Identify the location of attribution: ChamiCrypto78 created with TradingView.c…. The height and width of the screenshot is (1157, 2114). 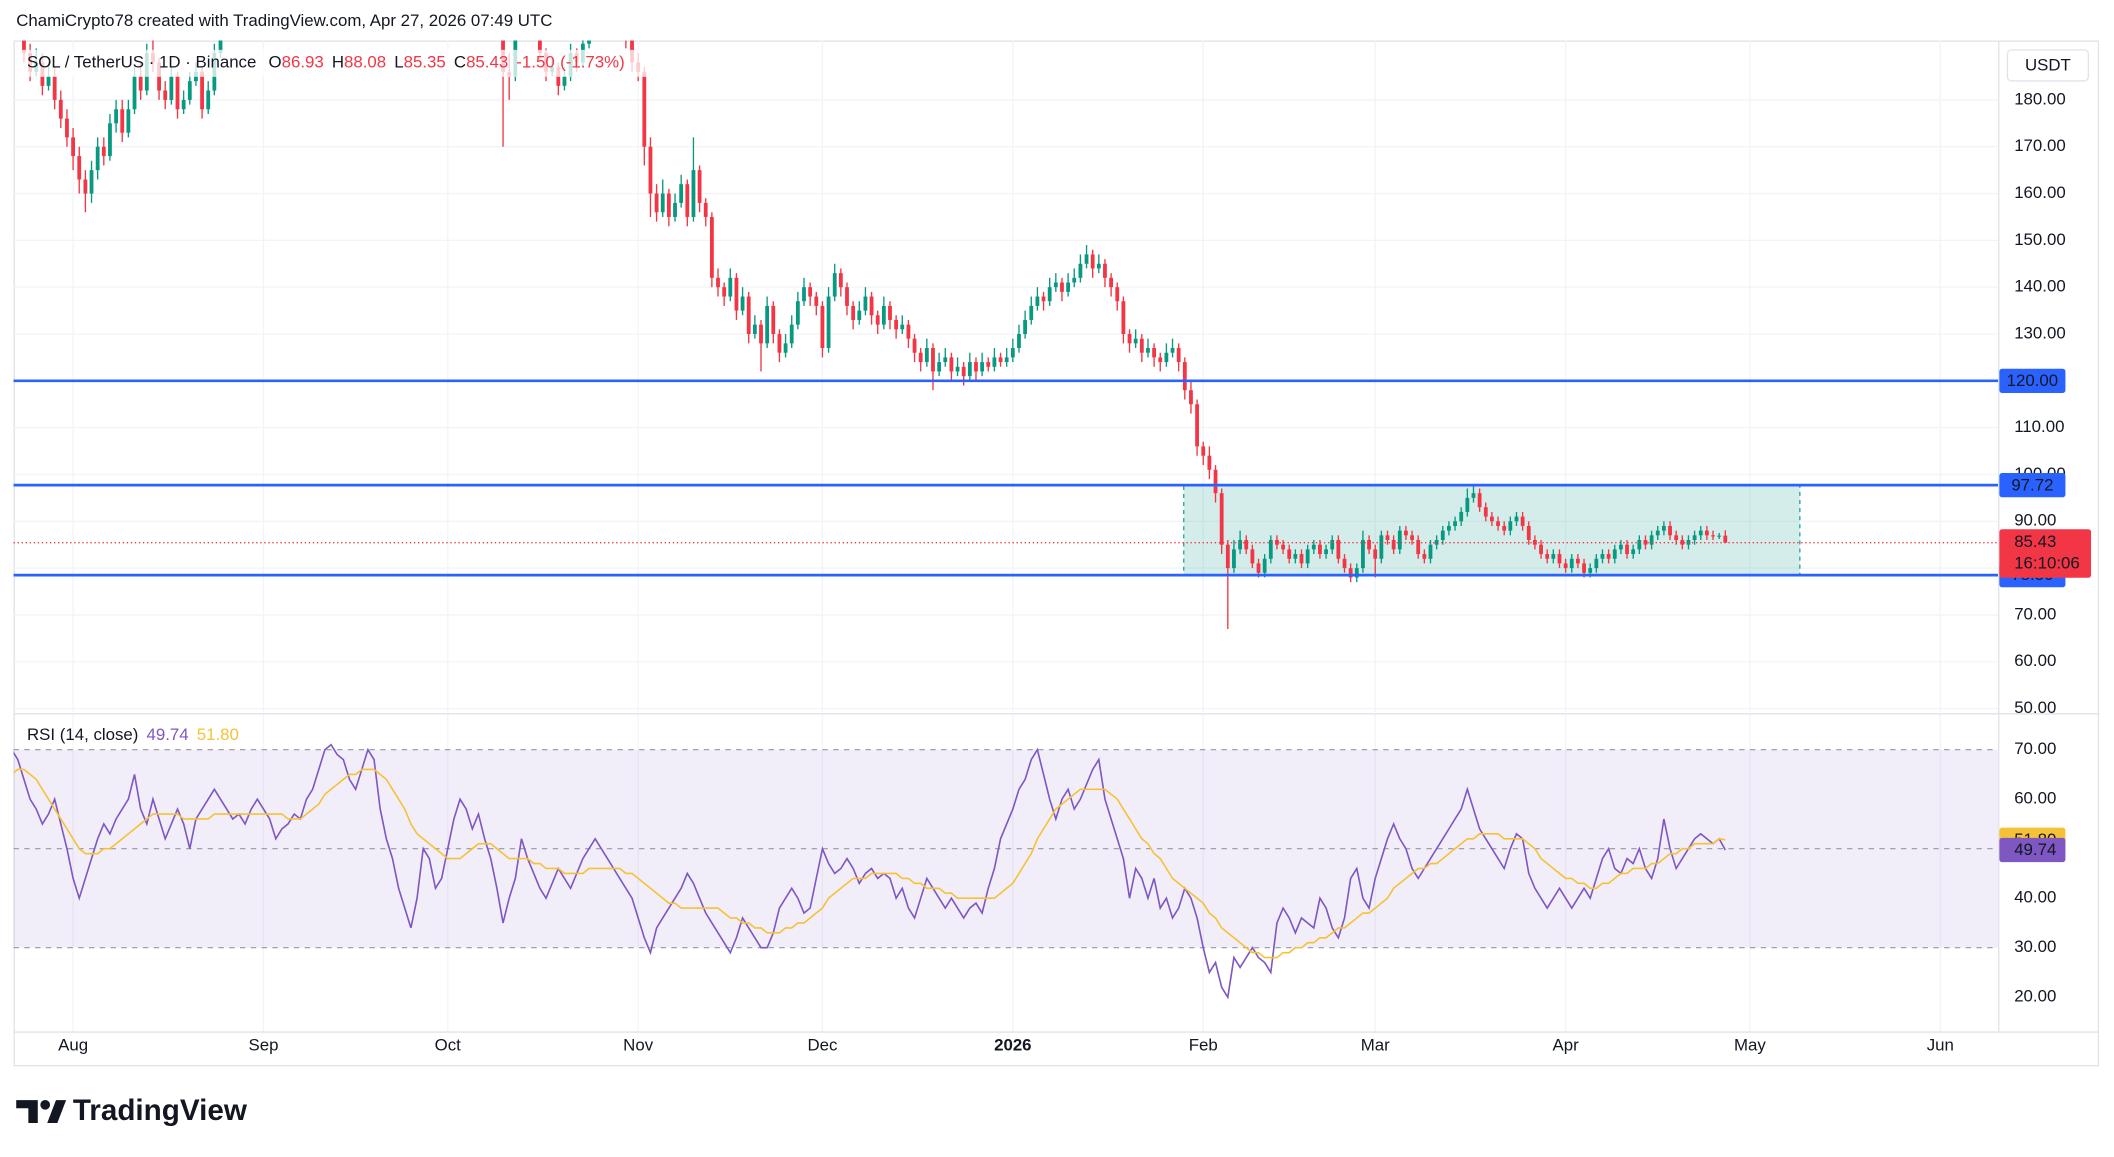
(284, 20).